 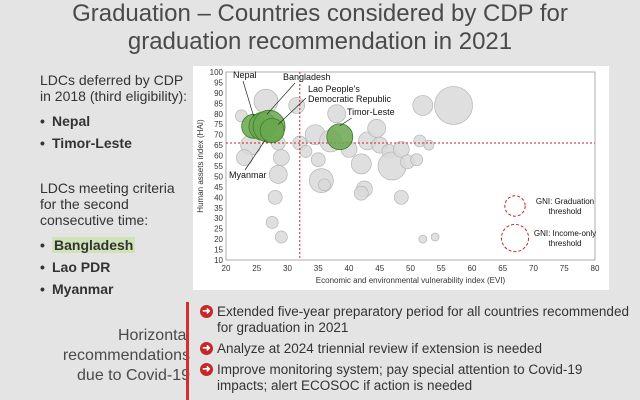 What do you see at coordinates (217, 72) in the screenshot?
I see `y-tick-label: 100` at bounding box center [217, 72].